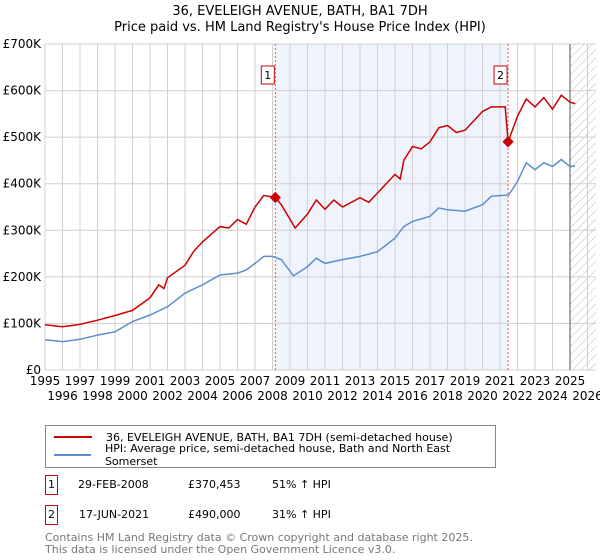 This screenshot has width=600, height=560. I want to click on y-tick-label: £100K, so click(23, 323).